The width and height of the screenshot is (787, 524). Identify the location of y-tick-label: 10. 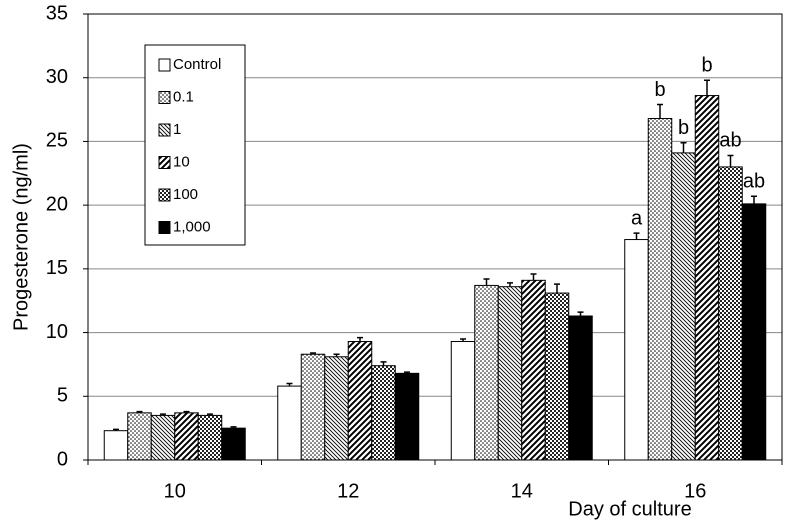
(57, 332).